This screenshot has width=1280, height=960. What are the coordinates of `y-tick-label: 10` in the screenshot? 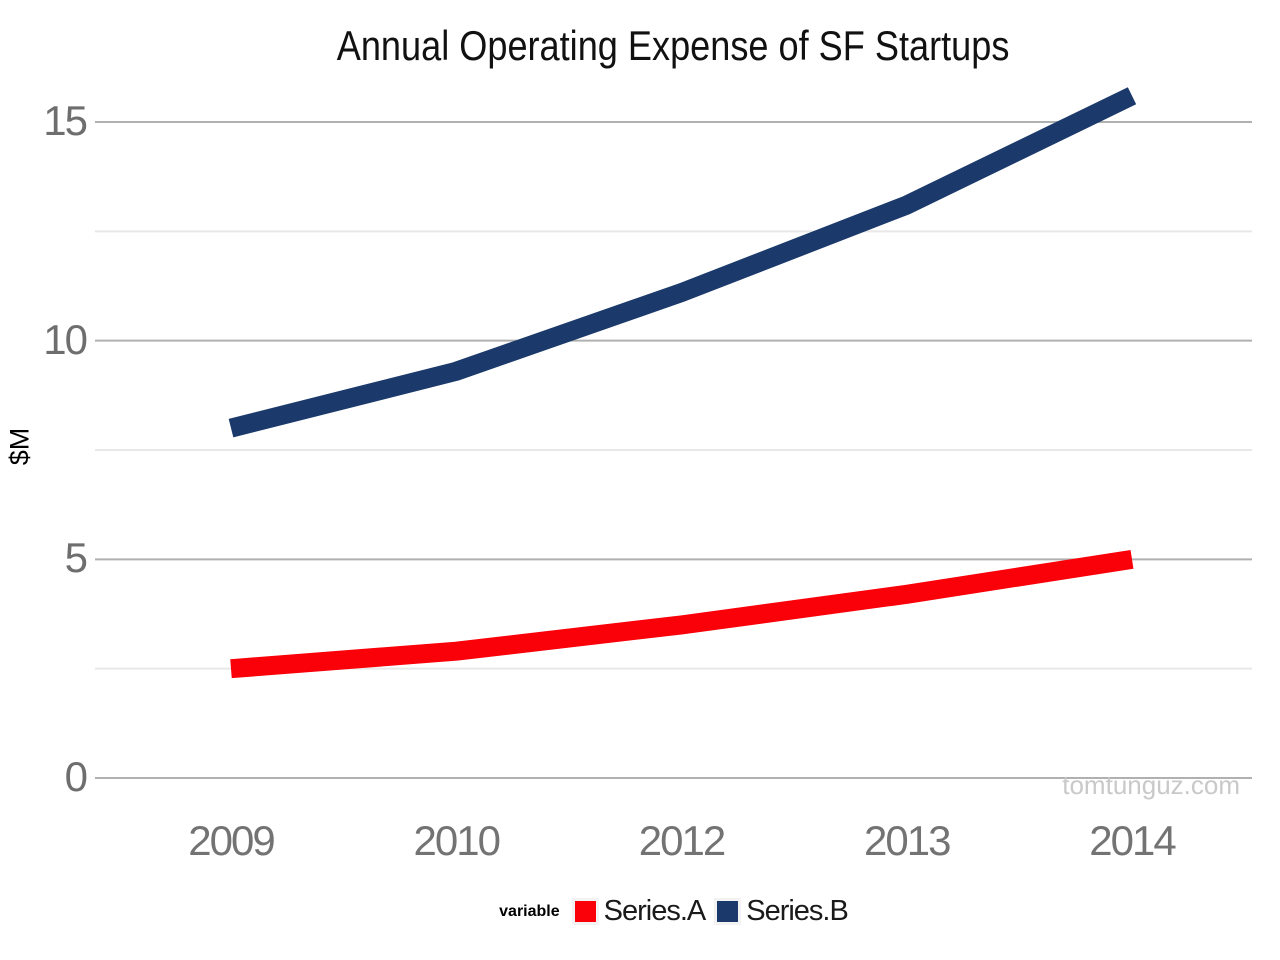 It's located at (65, 339).